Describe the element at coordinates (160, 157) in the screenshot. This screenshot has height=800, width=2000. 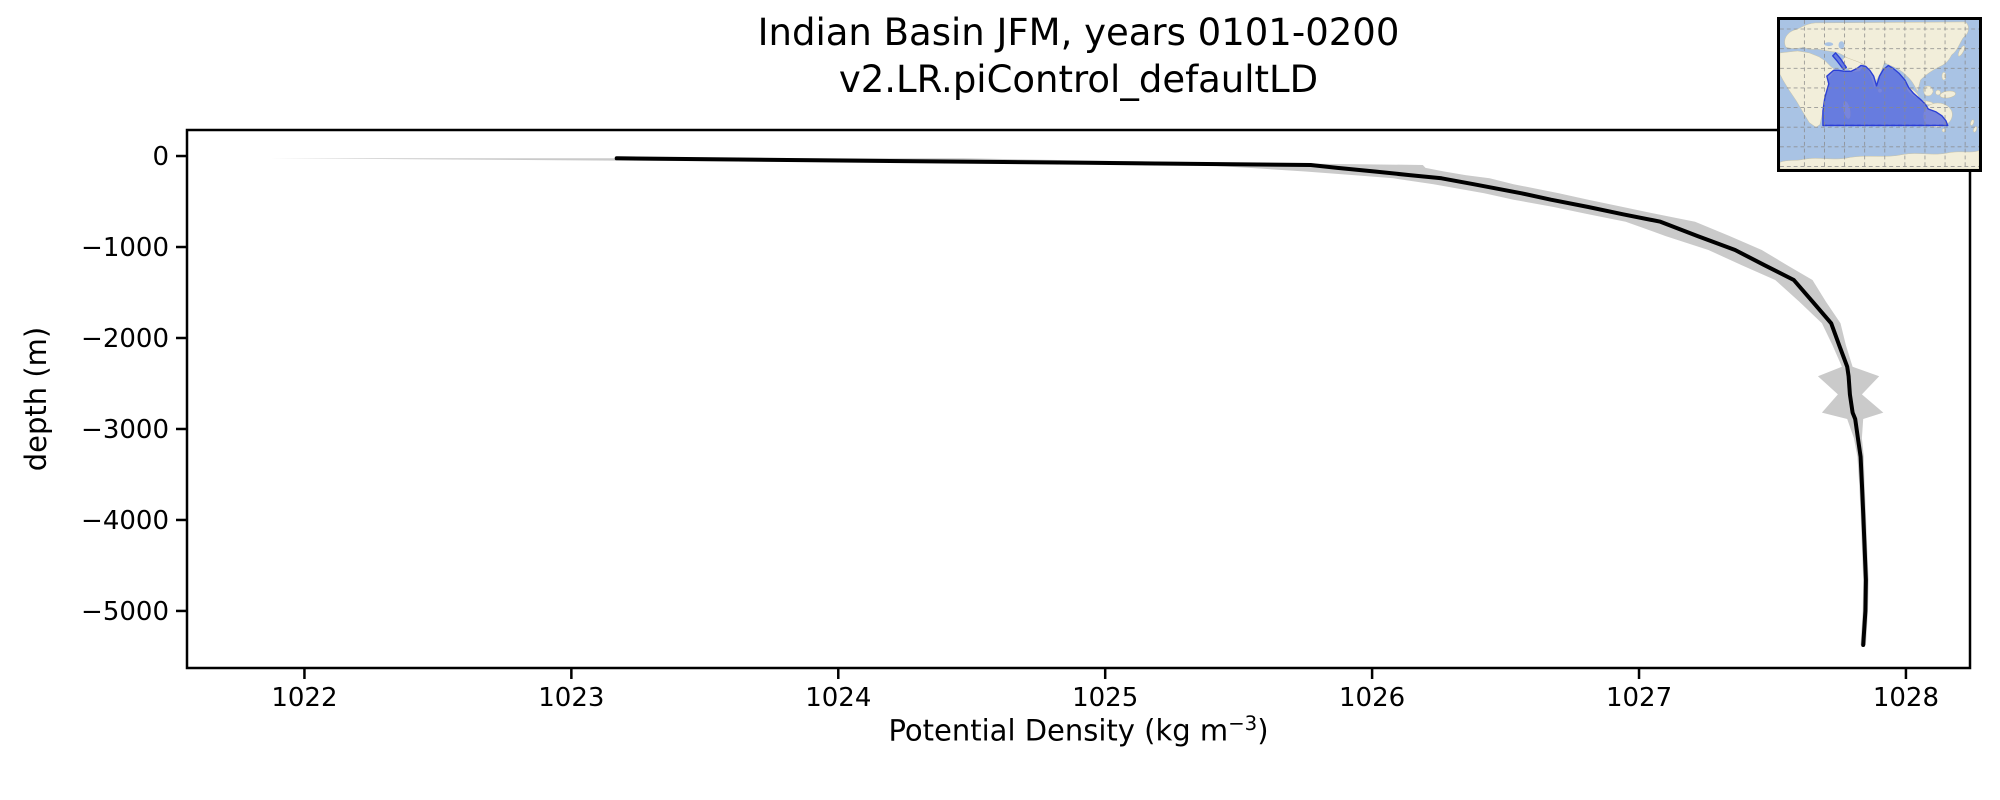
I see `y-tick-label: 0` at that location.